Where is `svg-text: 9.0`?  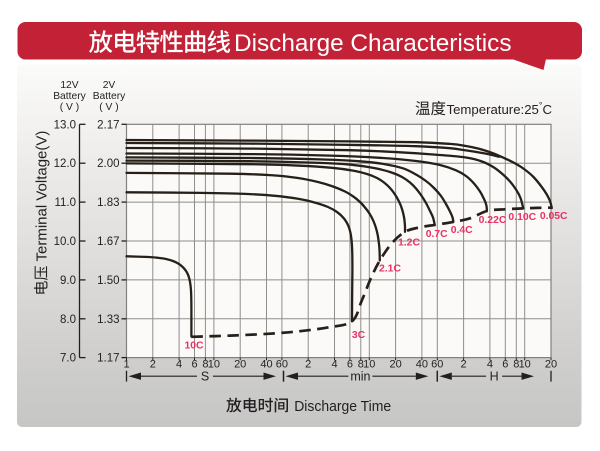
svg-text: 9.0 is located at coordinates (68, 281).